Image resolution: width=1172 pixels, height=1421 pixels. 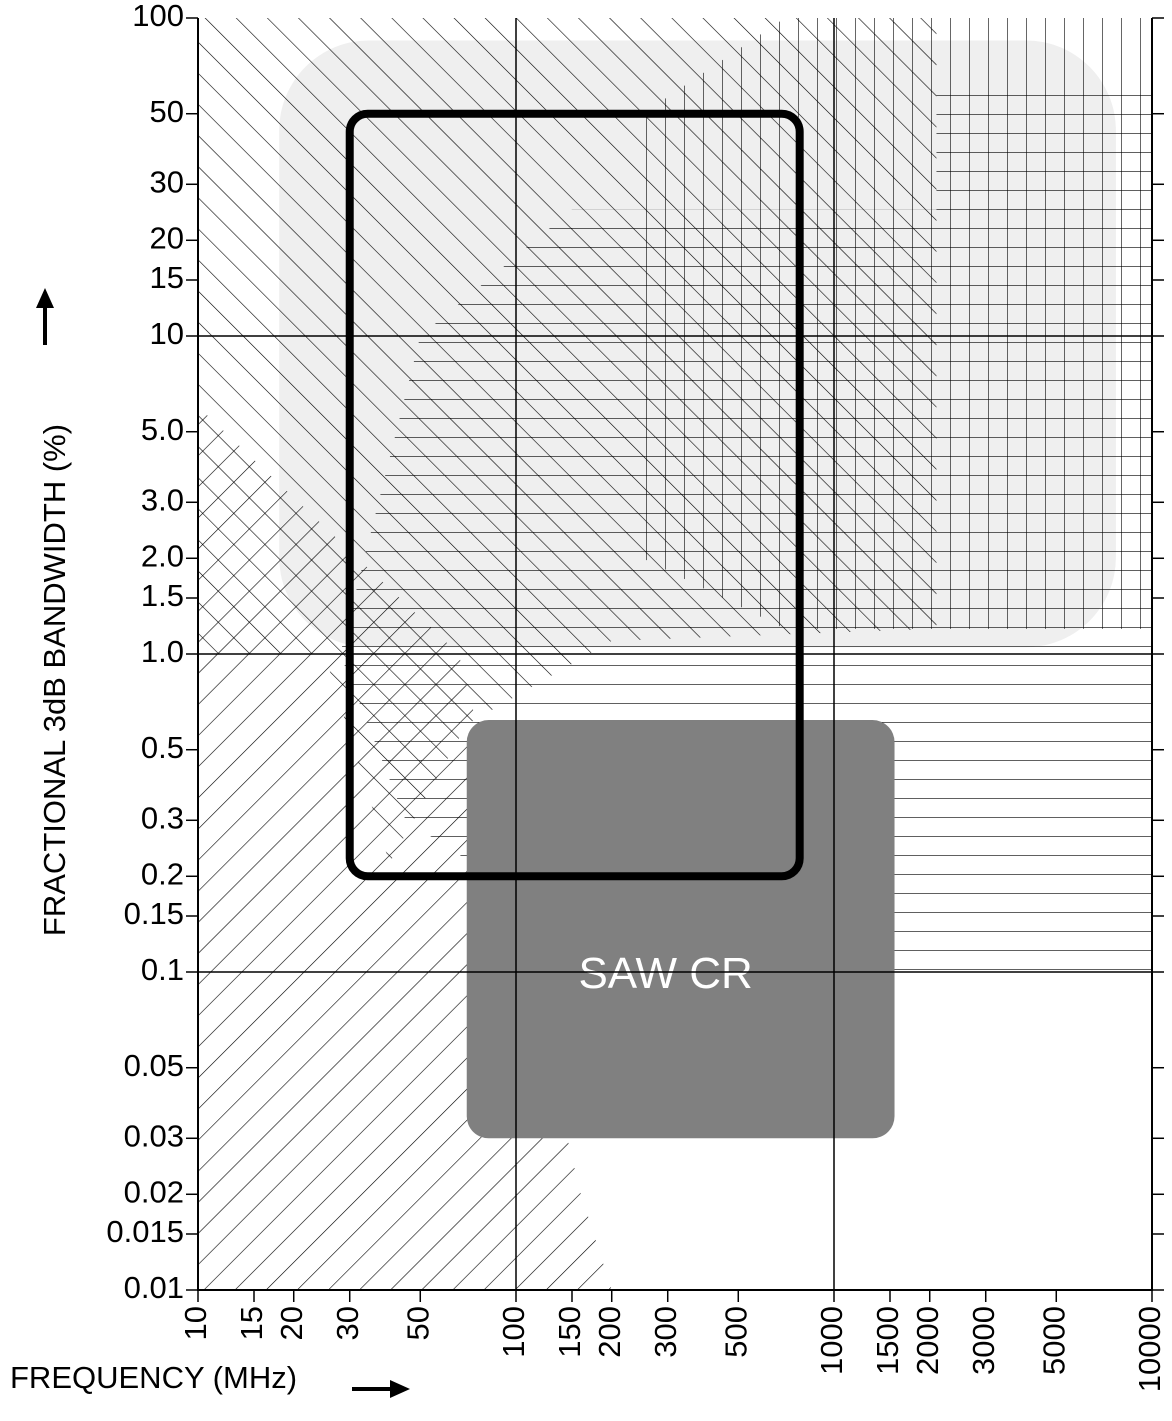 I want to click on y-tick-label: 15, so click(x=167, y=277).